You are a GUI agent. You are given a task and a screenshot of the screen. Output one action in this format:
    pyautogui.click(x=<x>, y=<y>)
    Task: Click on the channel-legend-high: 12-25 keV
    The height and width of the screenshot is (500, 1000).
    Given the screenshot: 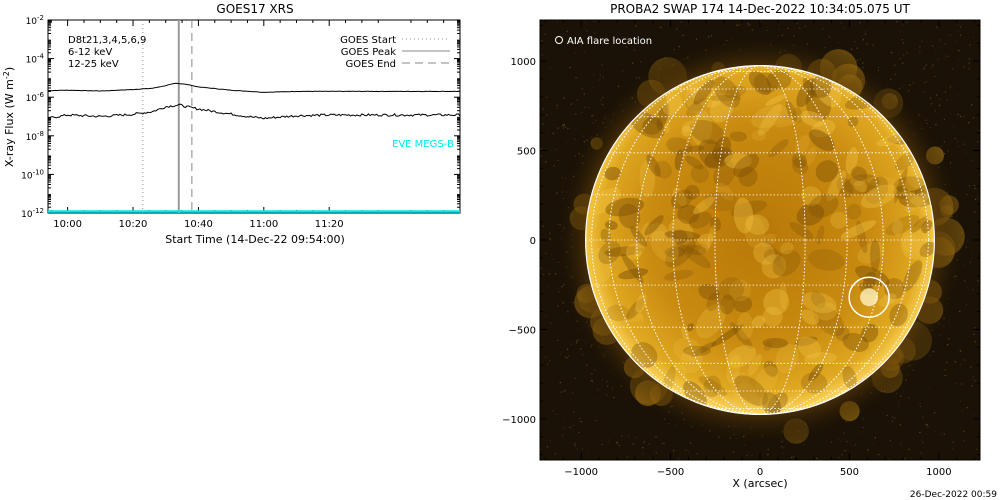 What is the action you would take?
    pyautogui.click(x=93, y=64)
    